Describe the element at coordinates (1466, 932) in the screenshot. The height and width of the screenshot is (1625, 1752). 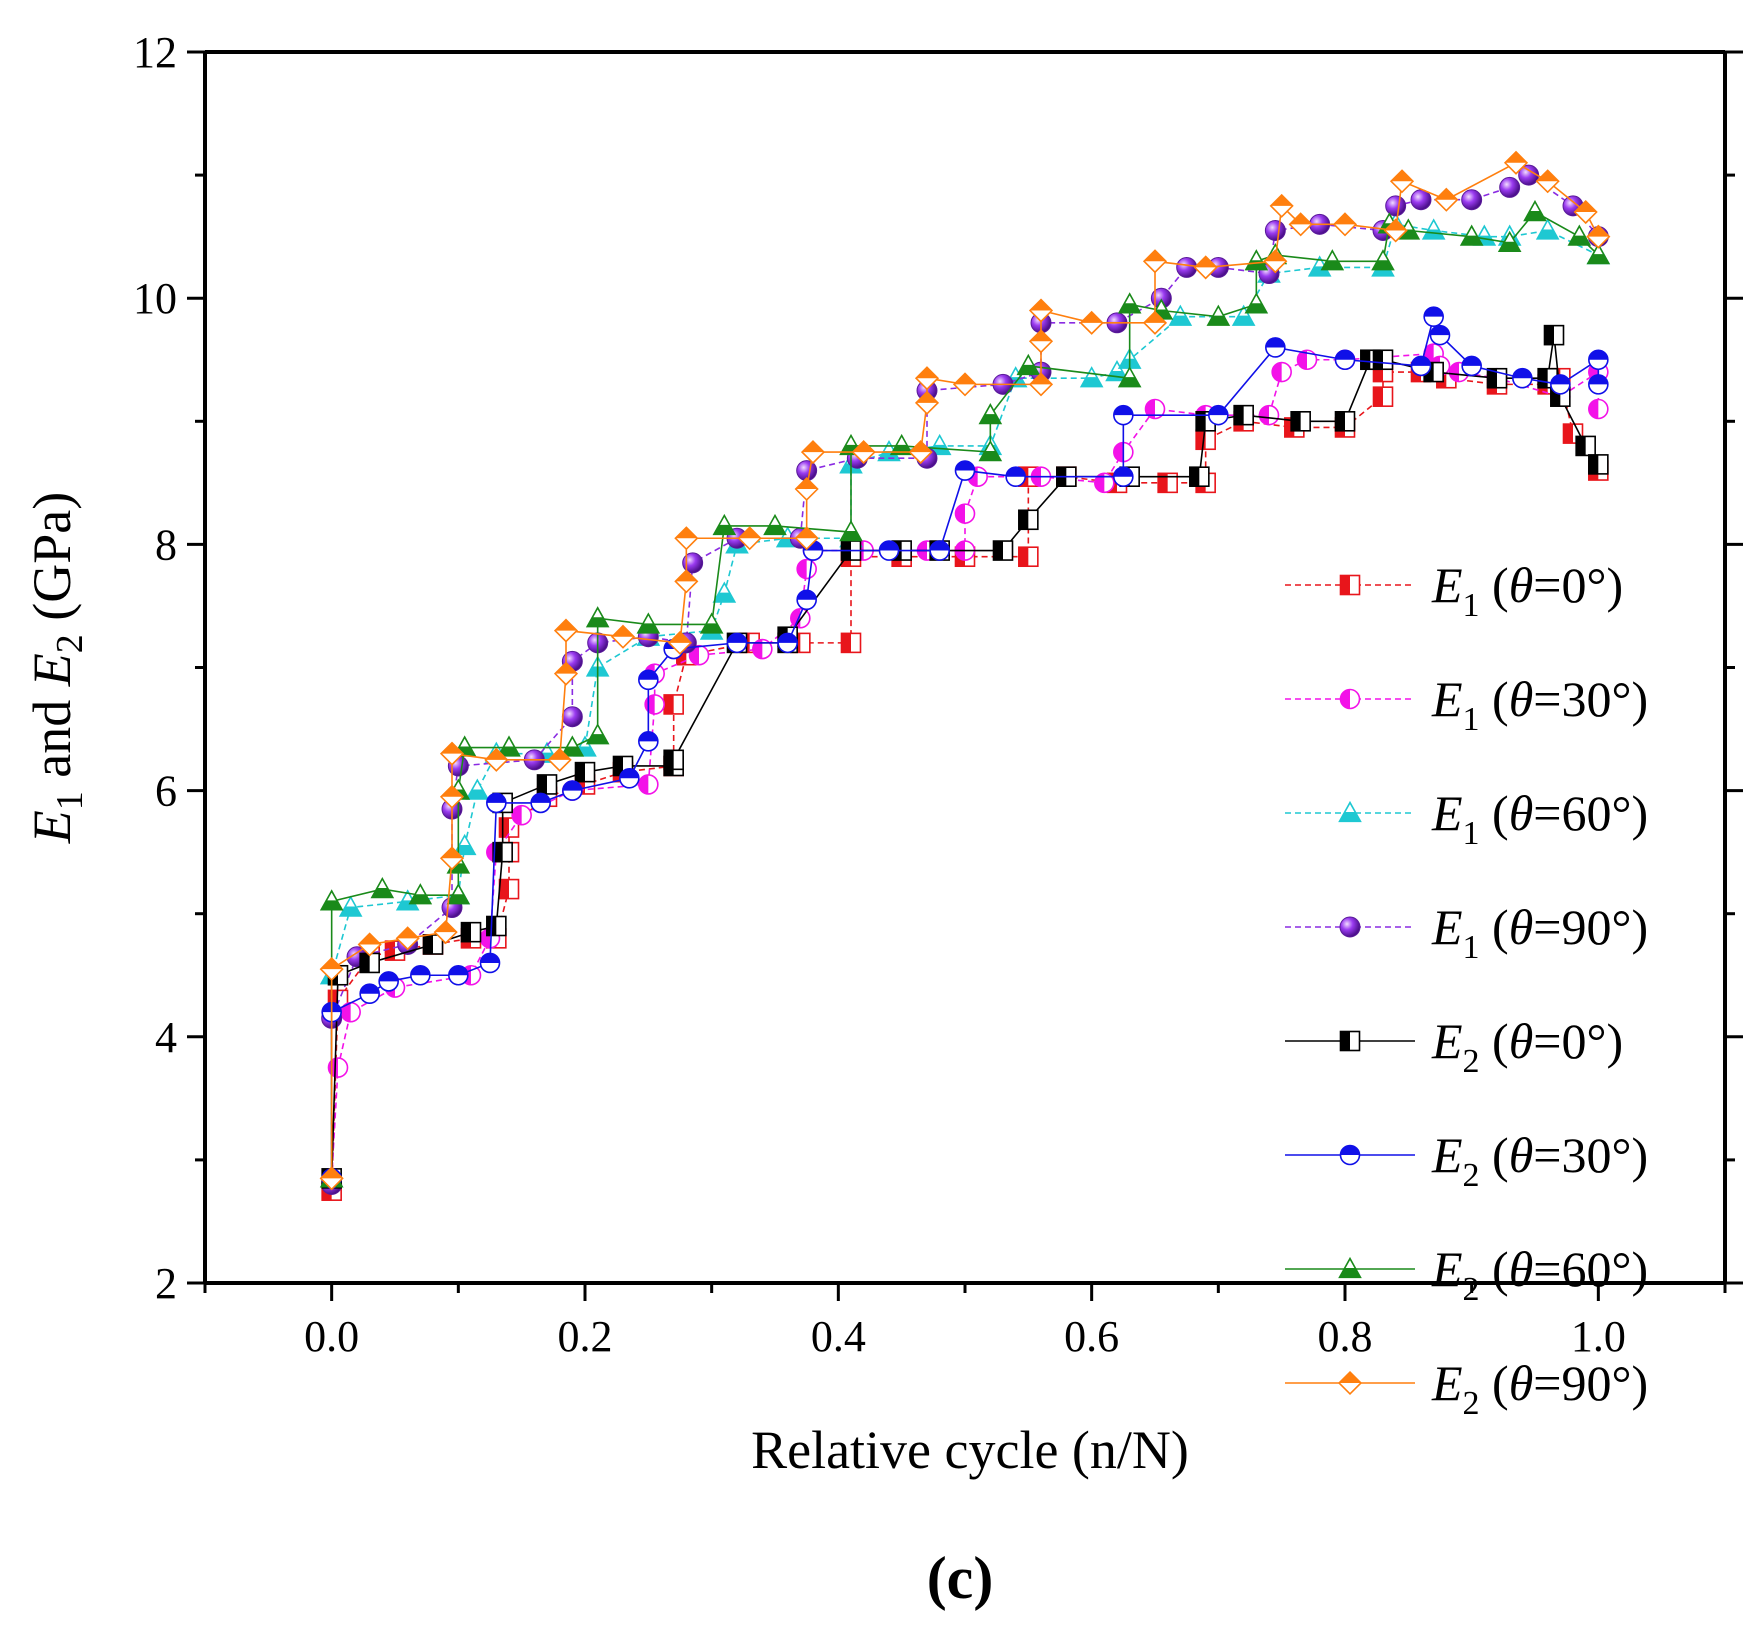
I see `legend-item: E1 (θ=90°)` at that location.